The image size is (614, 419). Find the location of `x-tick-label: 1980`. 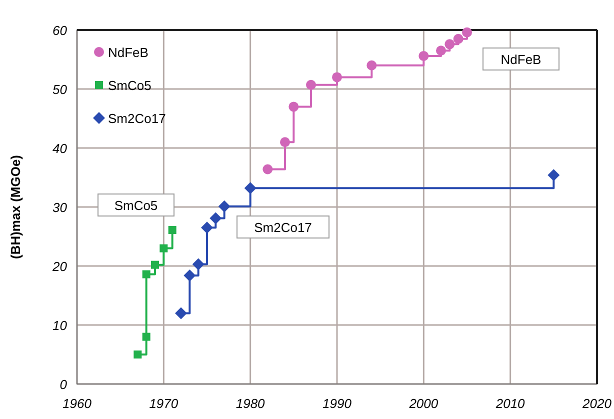

x-tick-label: 1980 is located at coordinates (251, 403).